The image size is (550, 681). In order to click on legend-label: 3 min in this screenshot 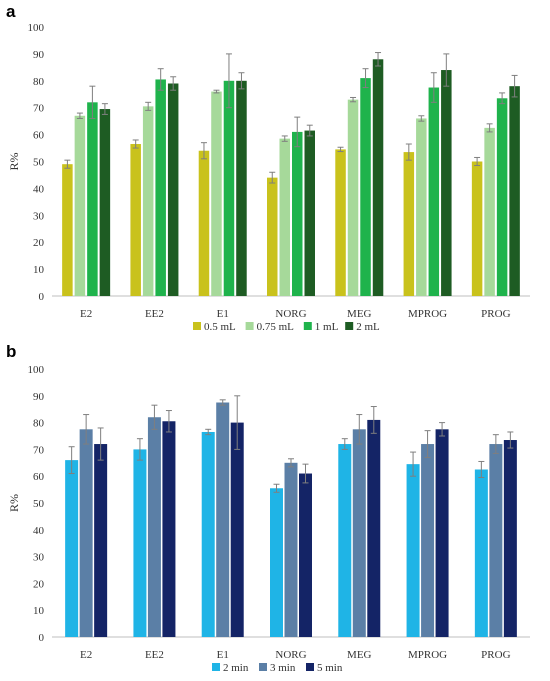, I will do `click(283, 668)`.